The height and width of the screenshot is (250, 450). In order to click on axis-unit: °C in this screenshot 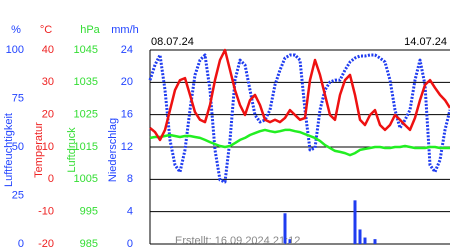, I will do `click(46, 30)`.